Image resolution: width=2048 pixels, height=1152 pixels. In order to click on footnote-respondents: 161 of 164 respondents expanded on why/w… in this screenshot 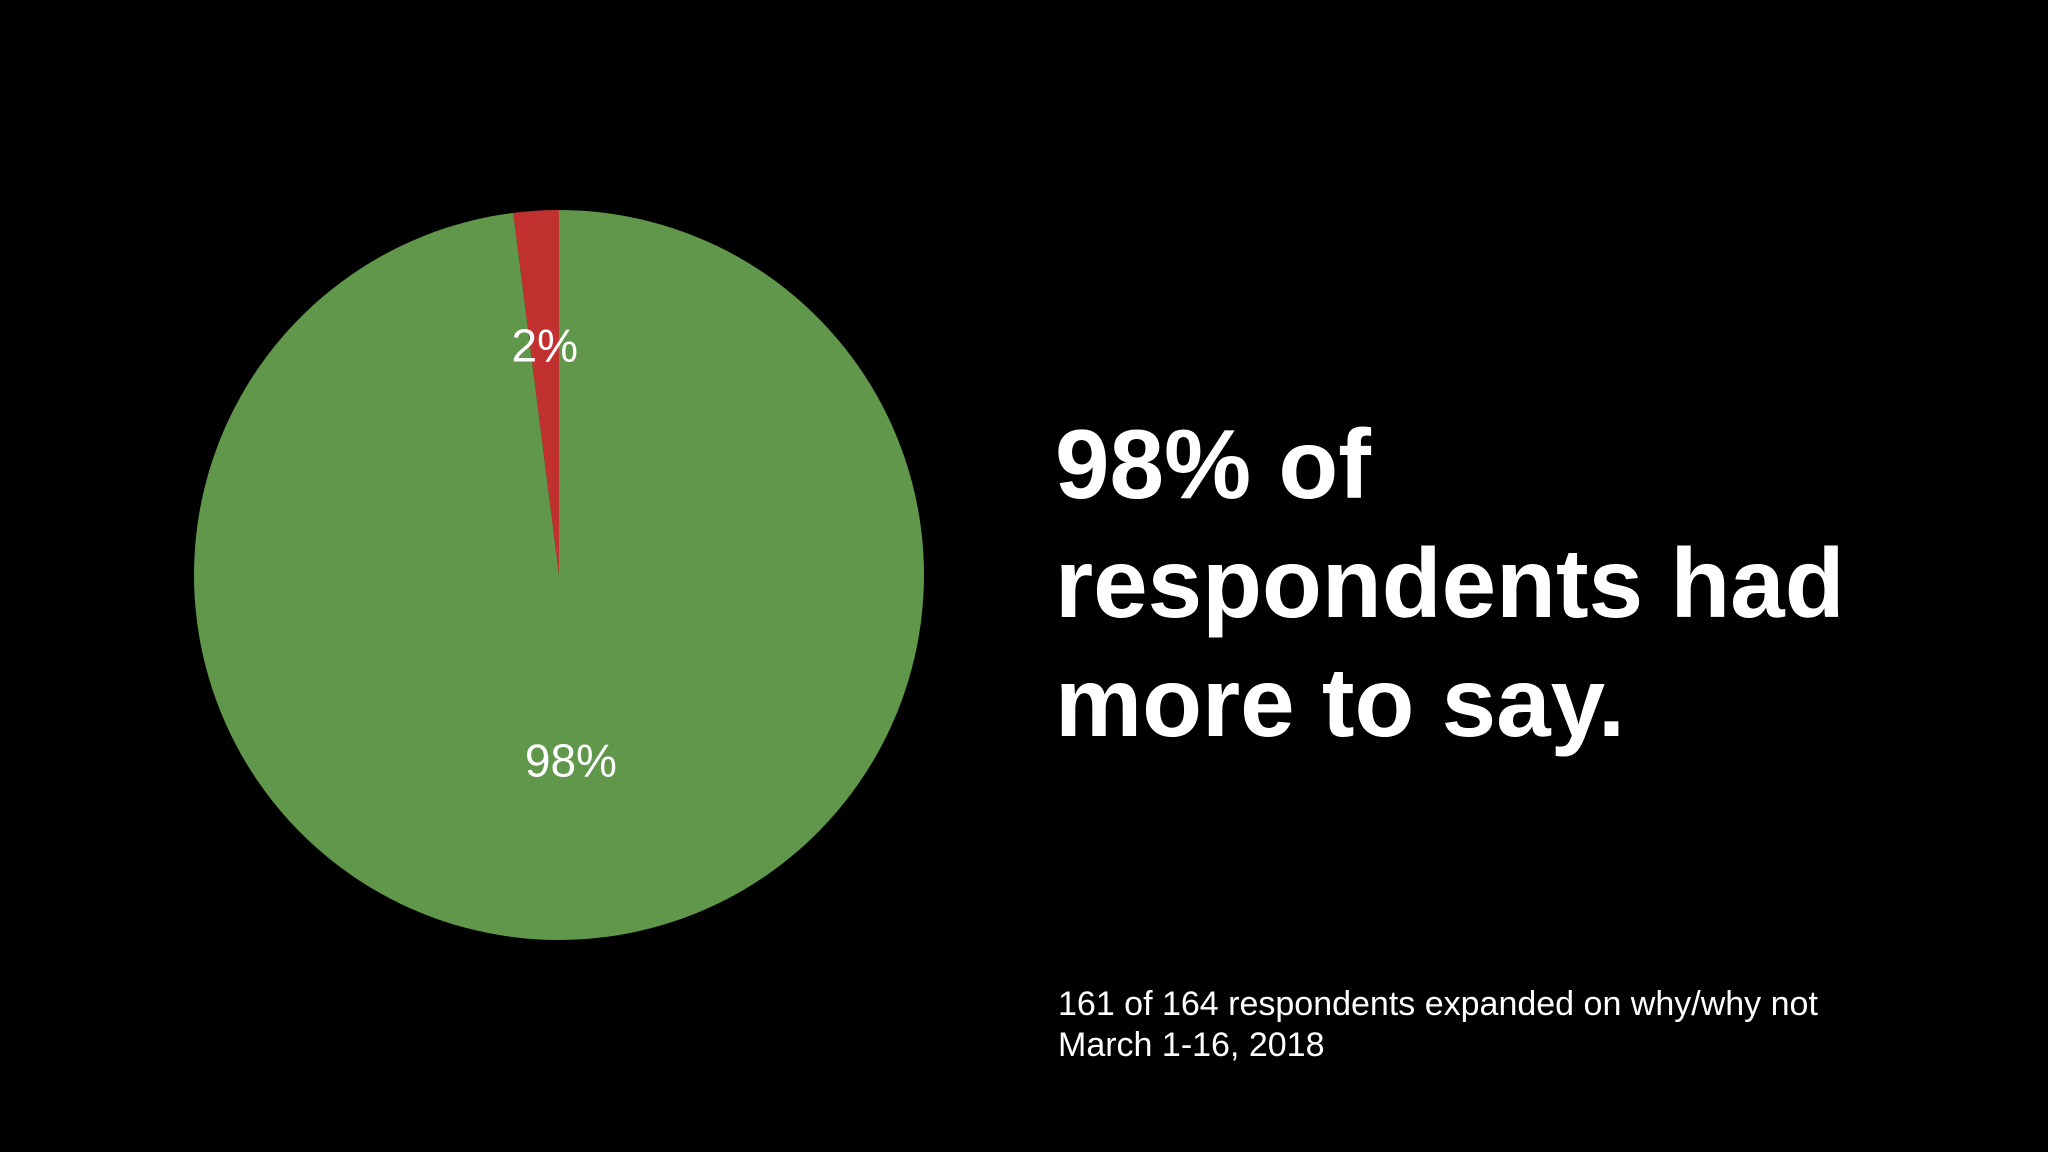, I will do `click(1438, 1004)`.